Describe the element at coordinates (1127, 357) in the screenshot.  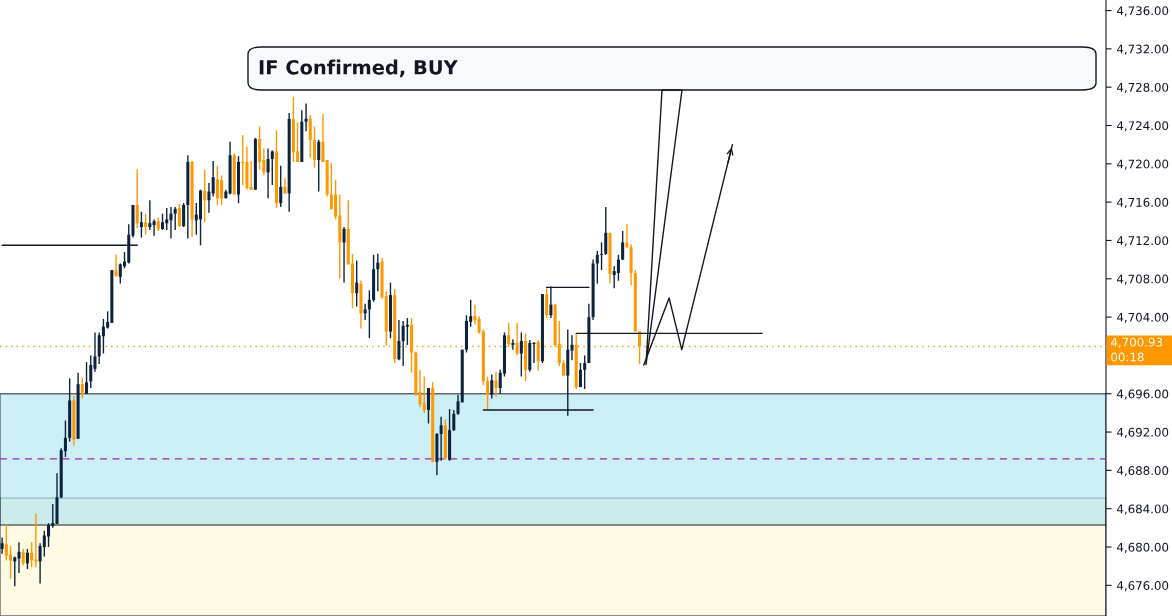
I see `text: 00:18` at that location.